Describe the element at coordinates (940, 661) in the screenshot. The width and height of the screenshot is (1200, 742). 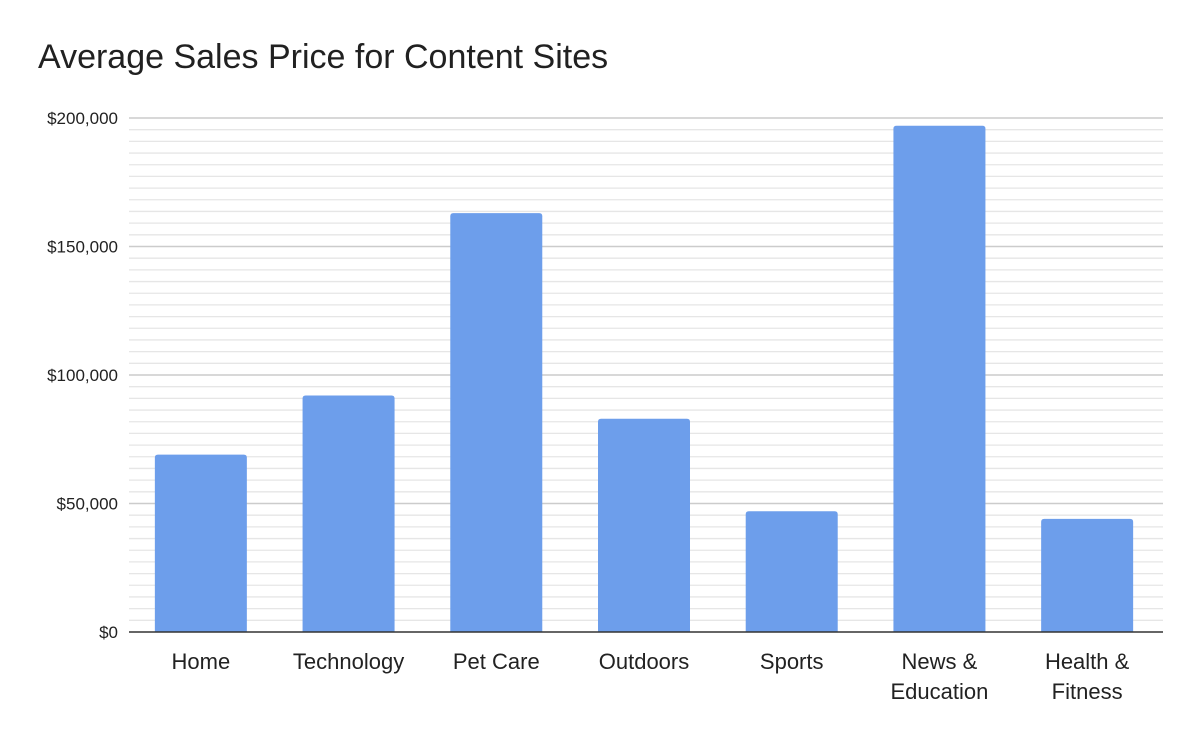
I see `x-tick-label: News &` at that location.